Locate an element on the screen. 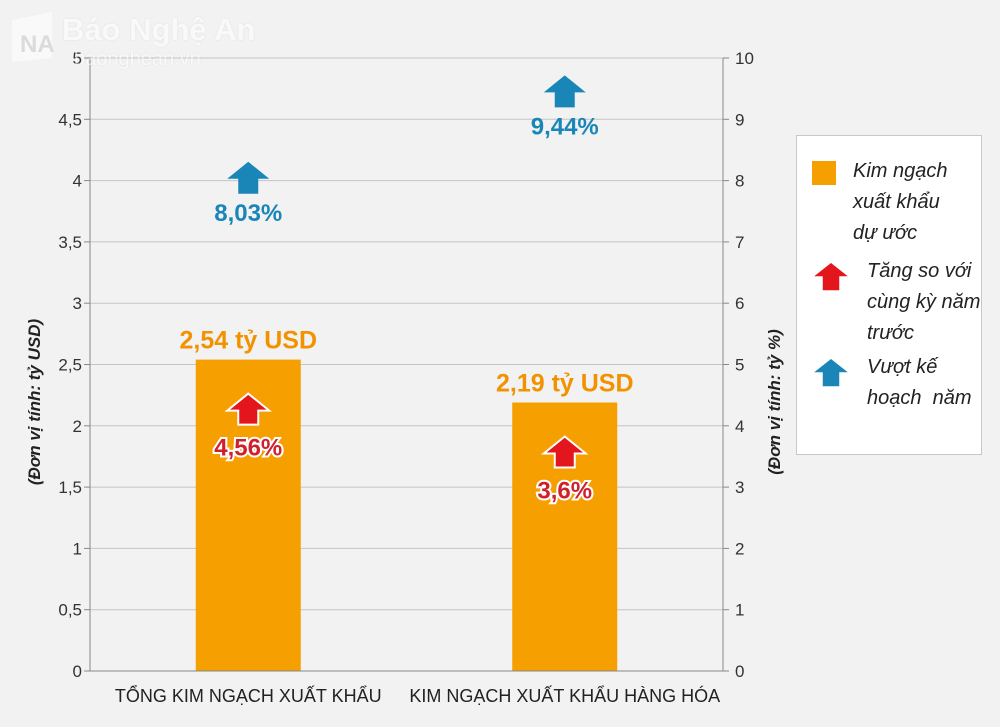 The height and width of the screenshot is (727, 1000). exceed-plan-label: 9,44% is located at coordinates (565, 126).